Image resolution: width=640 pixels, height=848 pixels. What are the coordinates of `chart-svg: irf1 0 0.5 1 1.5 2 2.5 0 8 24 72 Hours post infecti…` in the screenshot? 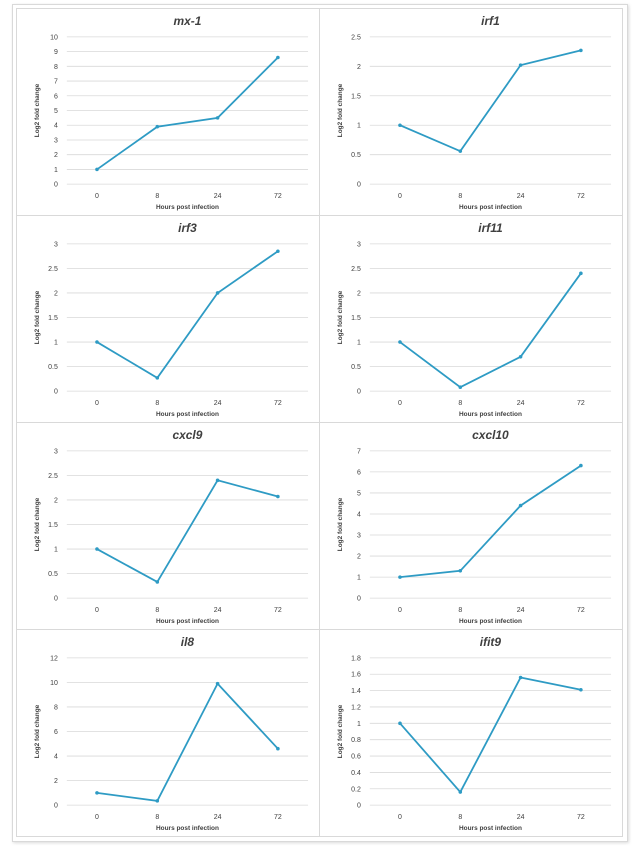 It's located at (474, 112).